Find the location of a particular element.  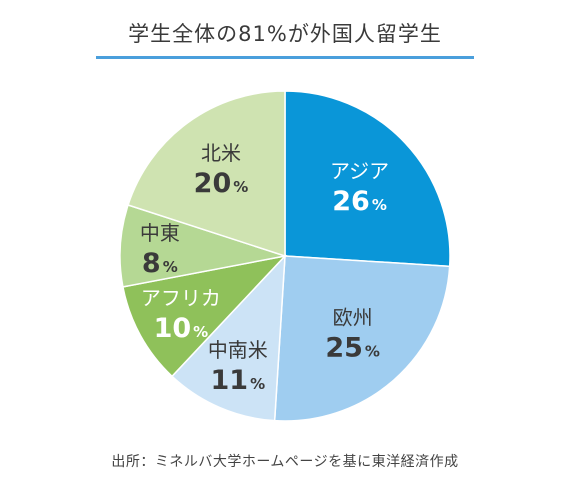

slice-value-5: 20% is located at coordinates (221, 183).